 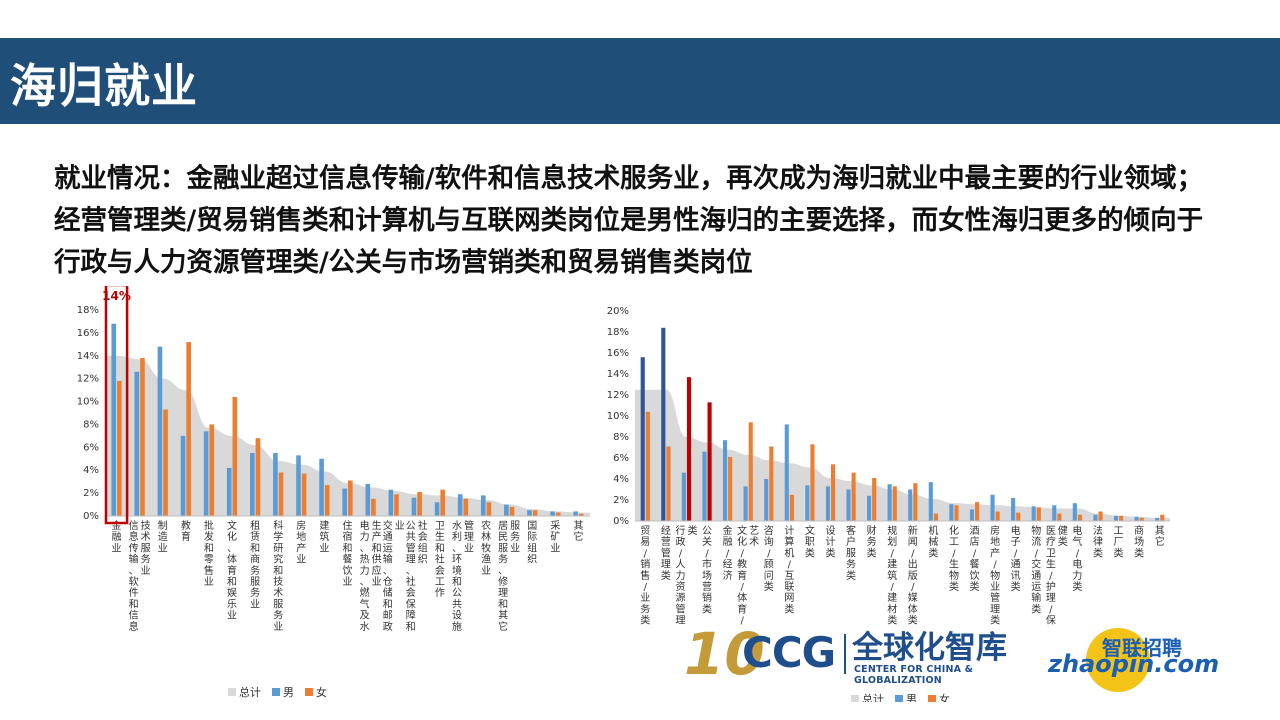 I want to click on x-tick-label: 规划/建筑/建材类, so click(x=892, y=575).